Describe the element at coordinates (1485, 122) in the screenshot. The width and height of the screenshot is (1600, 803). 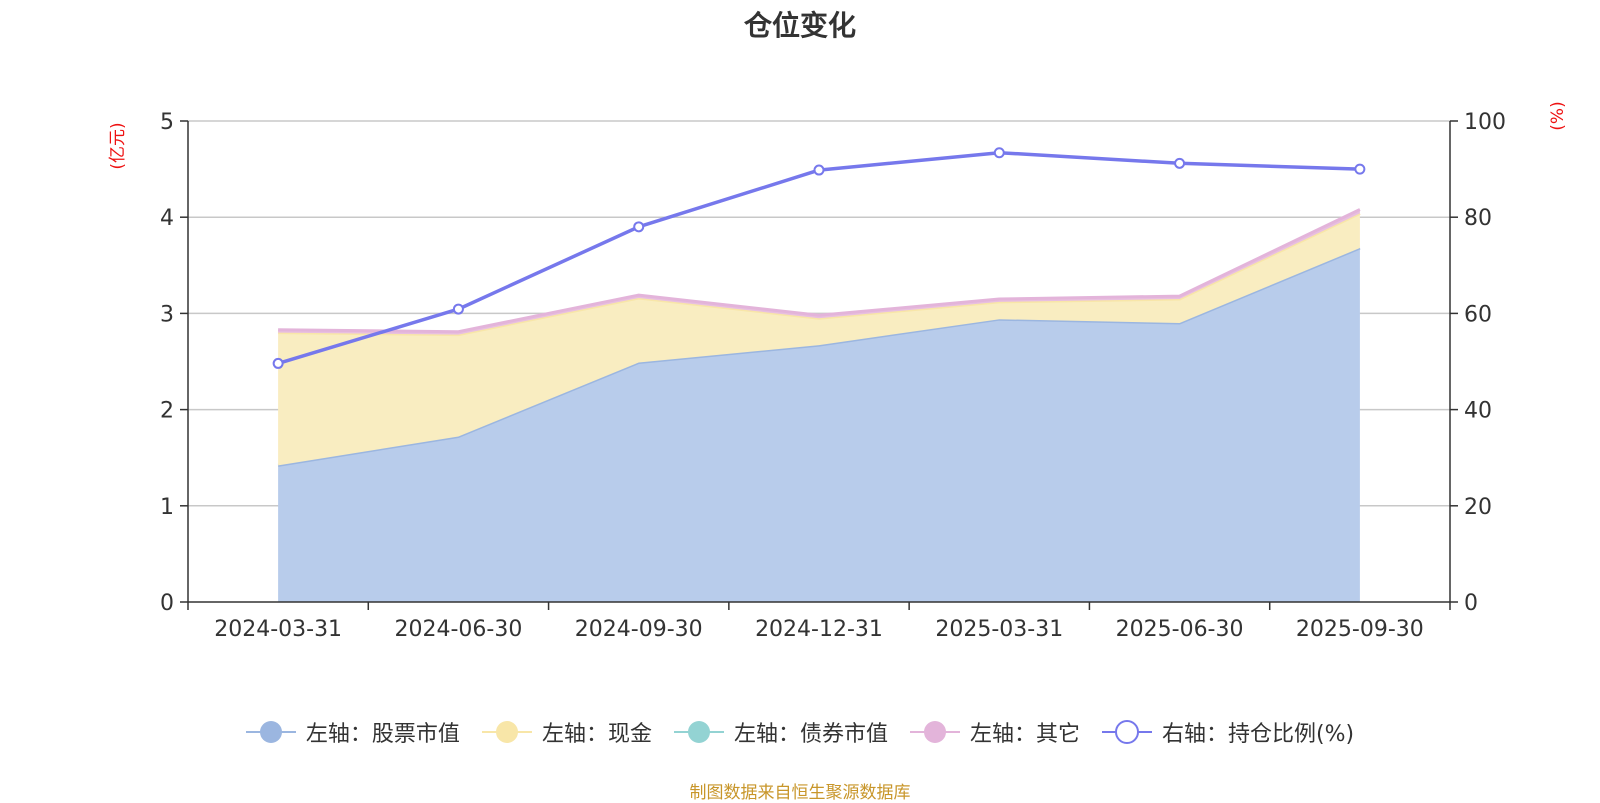
I see `right-tick-label: 100` at that location.